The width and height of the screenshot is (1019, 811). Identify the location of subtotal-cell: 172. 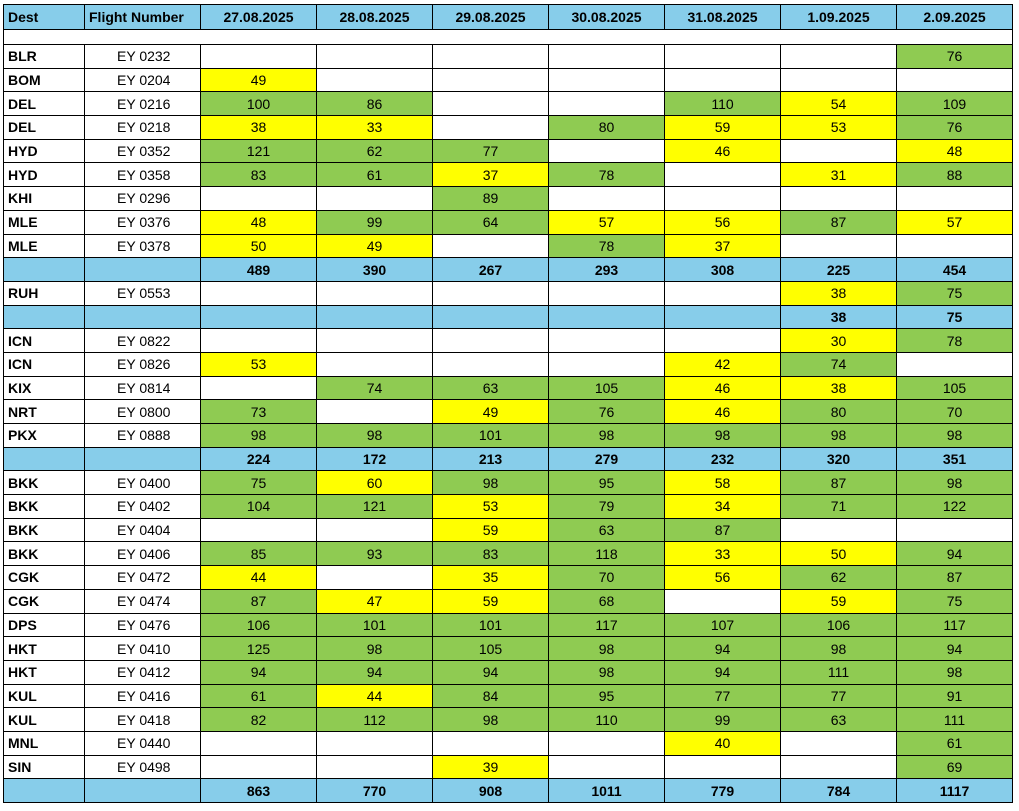
(374, 459).